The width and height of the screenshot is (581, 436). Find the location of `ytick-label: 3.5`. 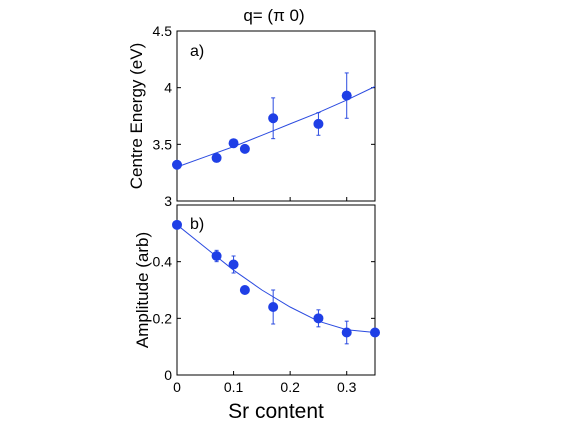

ytick-label: 3.5 is located at coordinates (163, 144).